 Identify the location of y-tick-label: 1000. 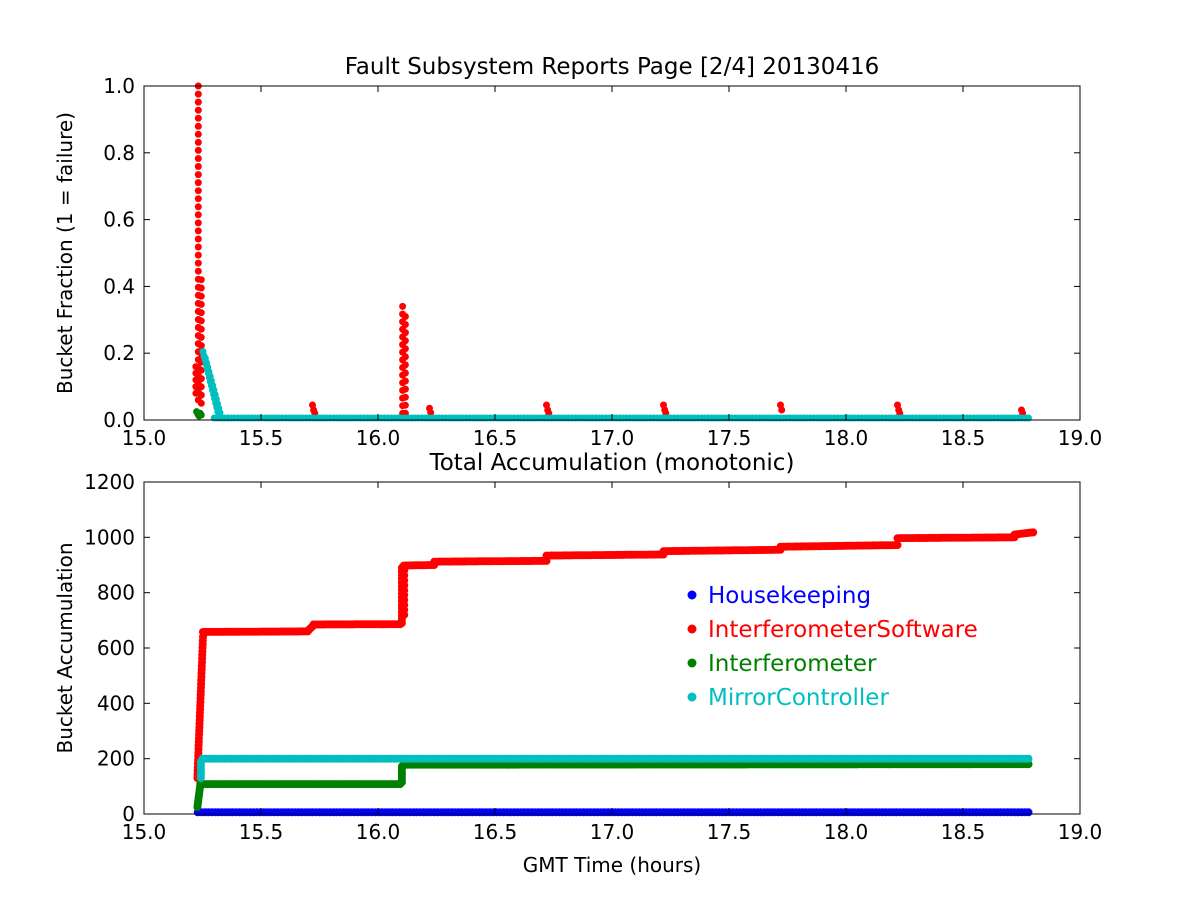
(109, 537).